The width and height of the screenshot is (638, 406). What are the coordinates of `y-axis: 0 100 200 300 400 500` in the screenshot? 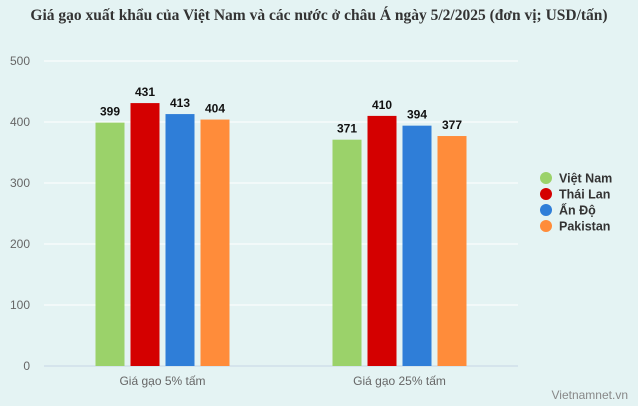 It's located at (20, 213).